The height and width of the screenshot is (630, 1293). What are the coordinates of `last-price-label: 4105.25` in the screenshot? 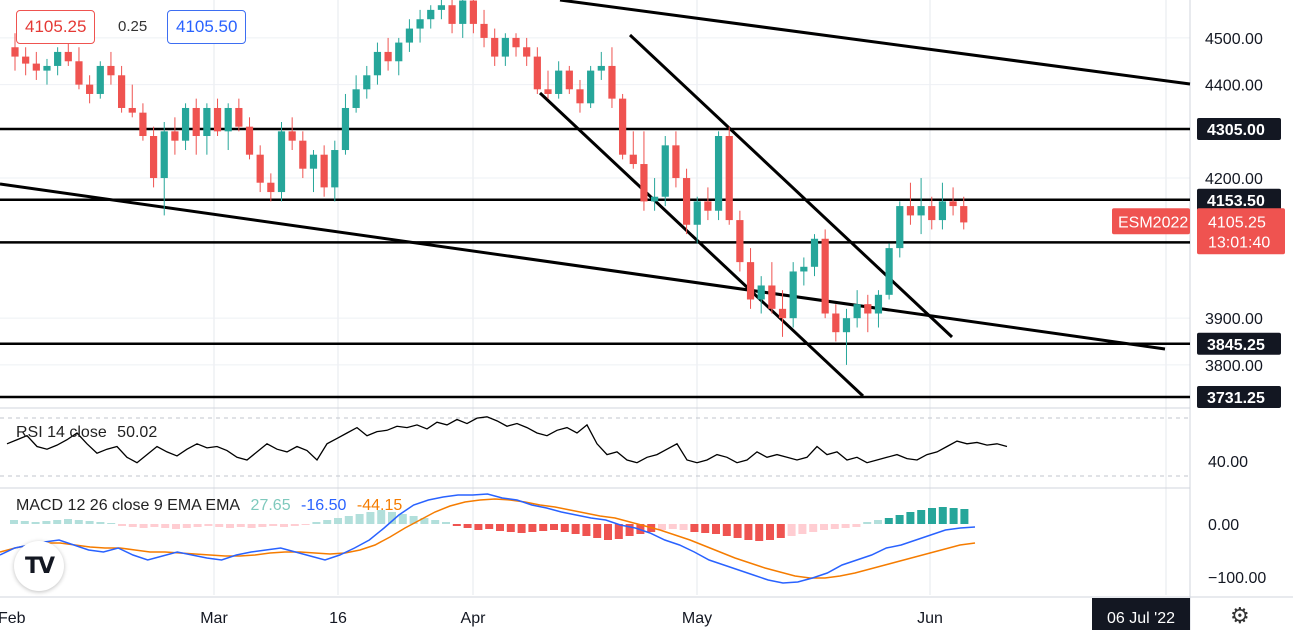 It's located at (1237, 222).